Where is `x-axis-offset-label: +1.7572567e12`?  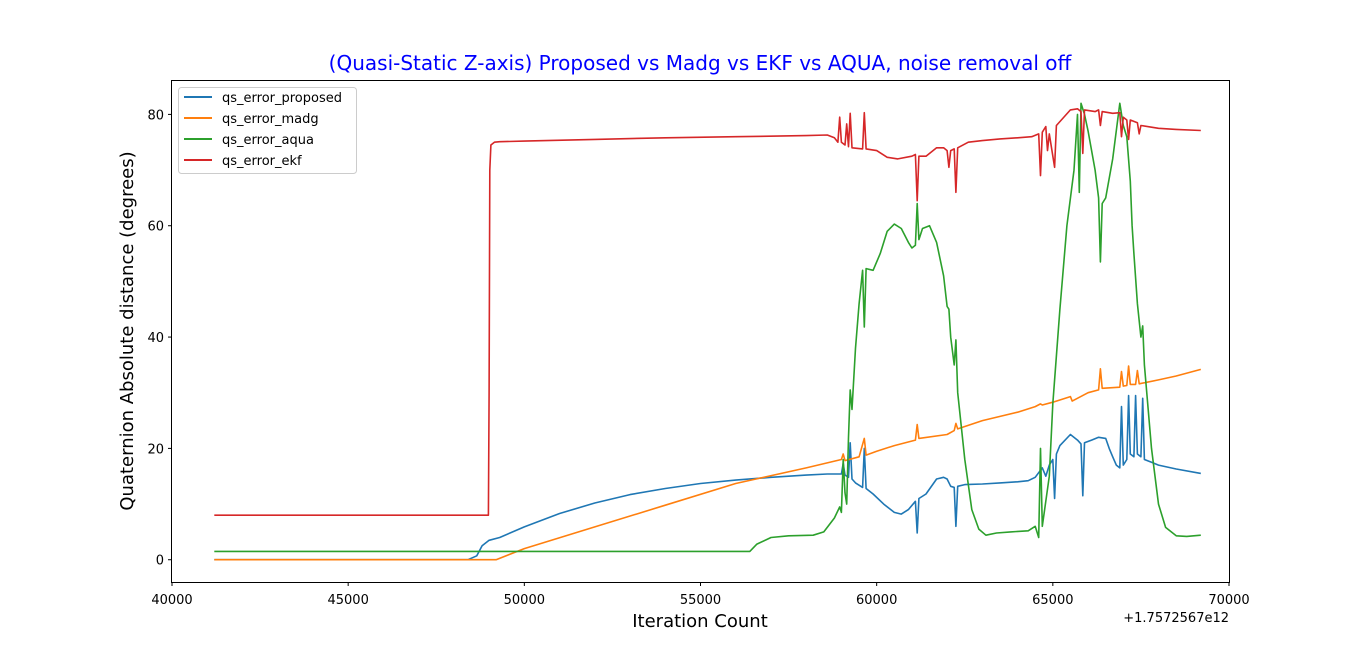
x-axis-offset-label: +1.7572567e12 is located at coordinates (1176, 618).